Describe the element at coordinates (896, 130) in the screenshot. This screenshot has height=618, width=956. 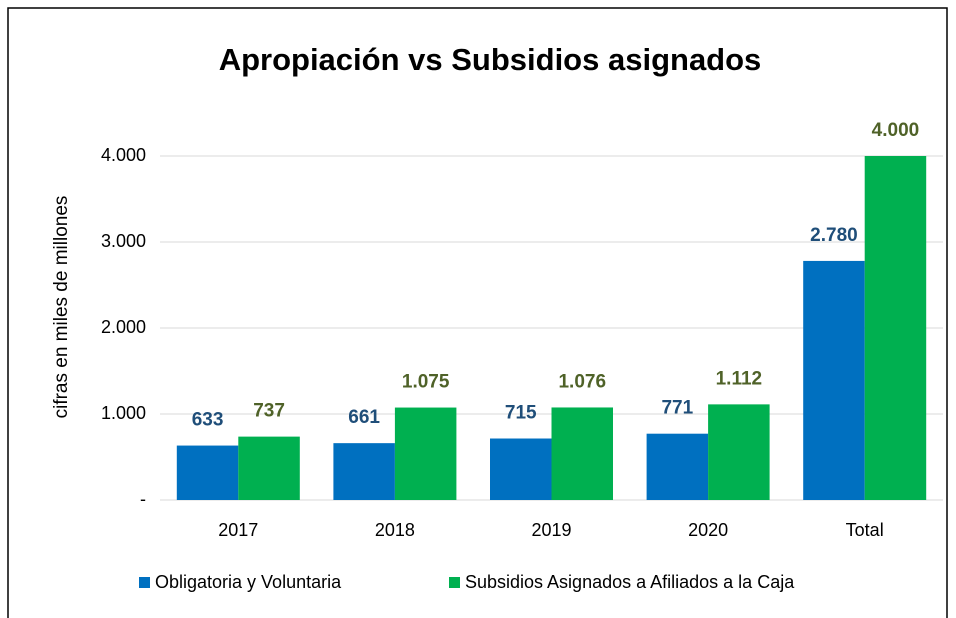
I see `data-label: 4.000` at that location.